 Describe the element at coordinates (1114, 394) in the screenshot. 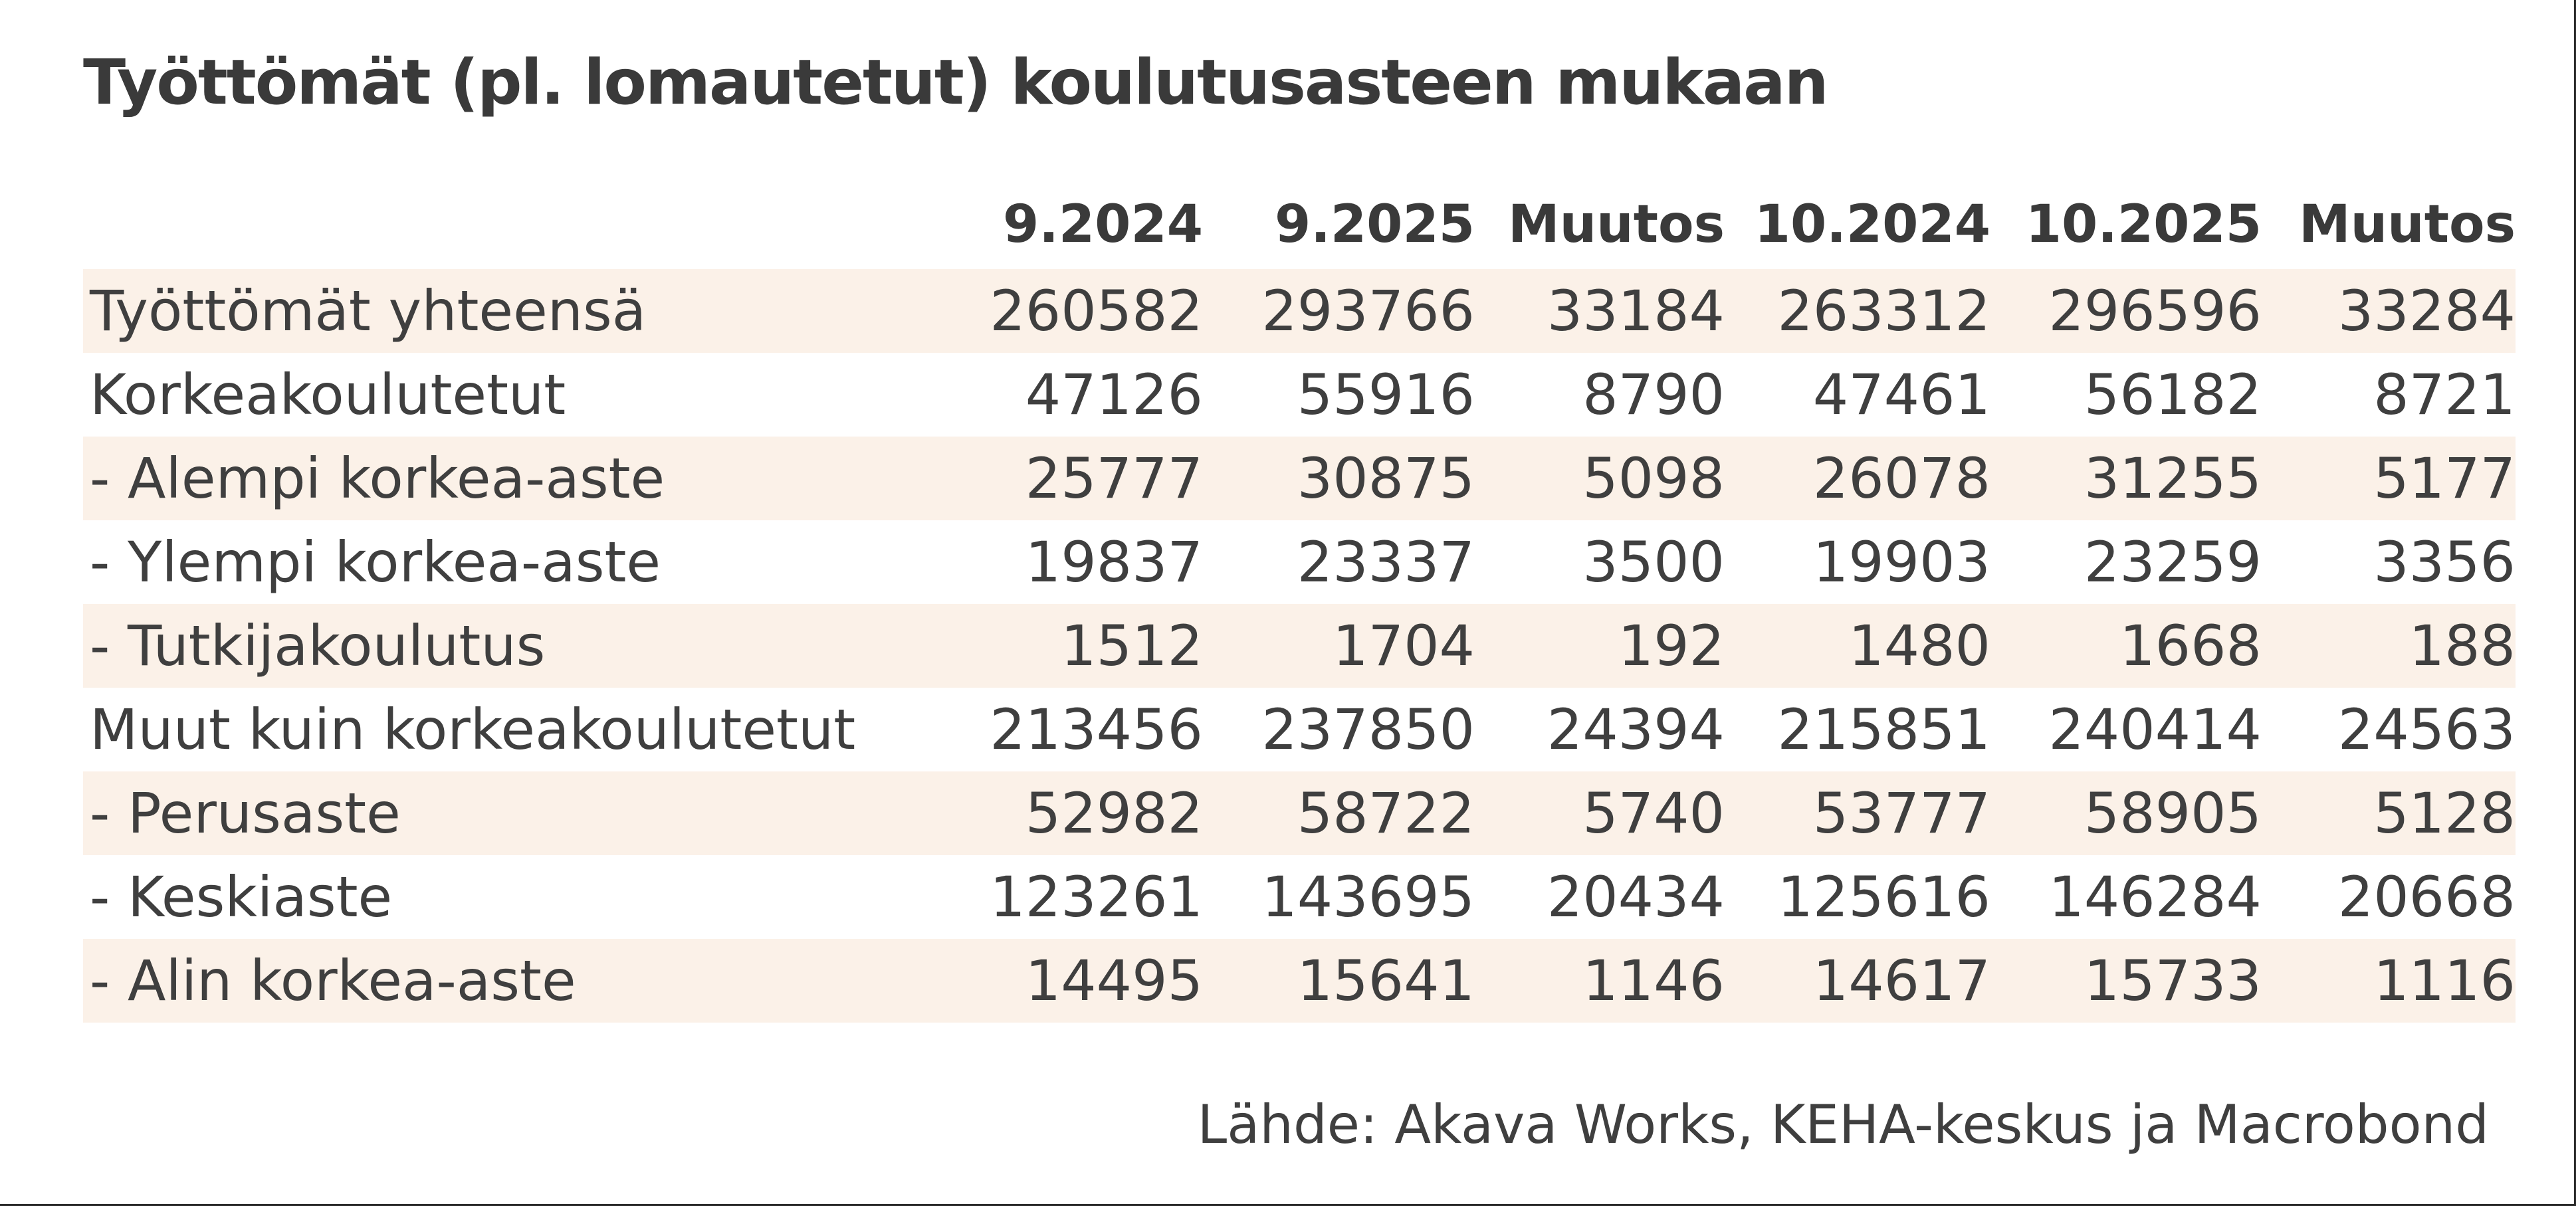

I see `value-cell: 47126` at that location.